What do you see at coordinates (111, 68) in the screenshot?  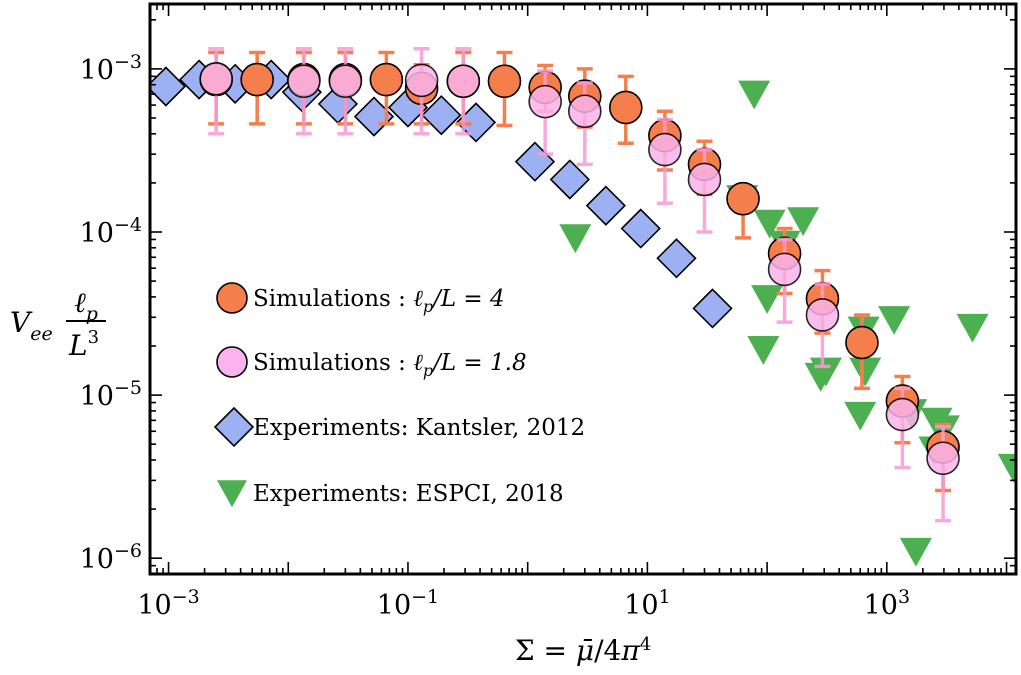 I see `y-tick-label: 10⁻³` at bounding box center [111, 68].